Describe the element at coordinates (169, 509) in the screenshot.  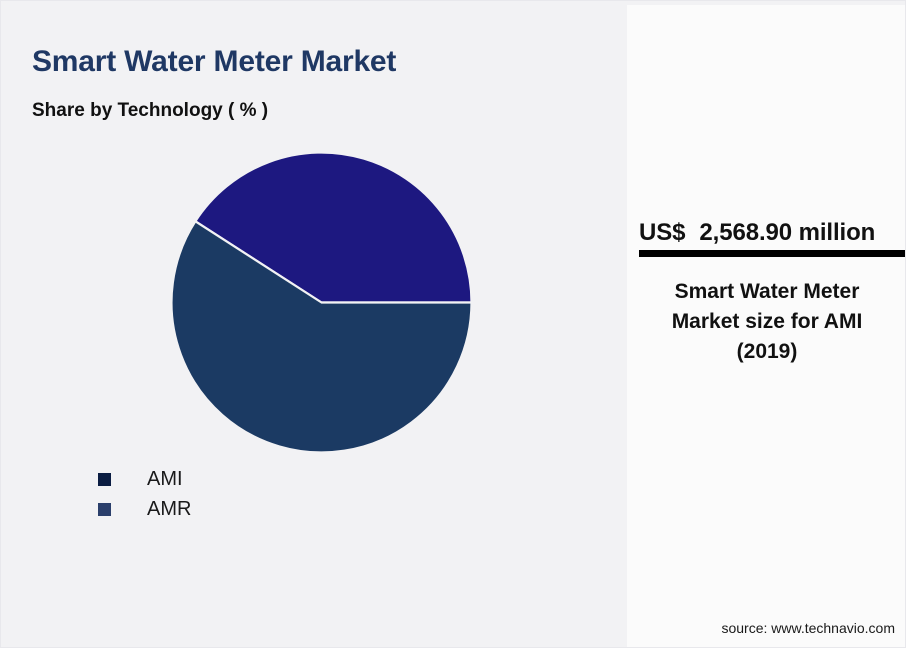
I see `legend-label-amr: AMR` at that location.